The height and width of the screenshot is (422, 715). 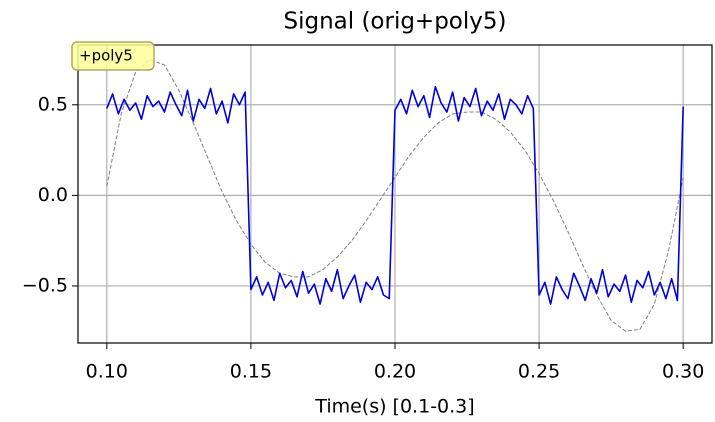 I want to click on x-tick-label: 0.15, so click(x=251, y=372).